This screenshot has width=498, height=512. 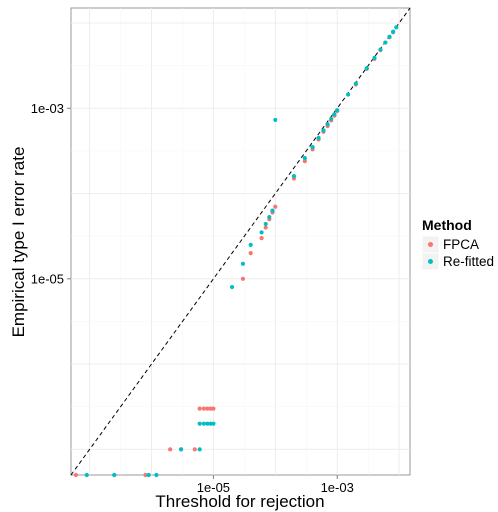 What do you see at coordinates (18, 242) in the screenshot?
I see `y-axis-title: Empirical type I error rate` at bounding box center [18, 242].